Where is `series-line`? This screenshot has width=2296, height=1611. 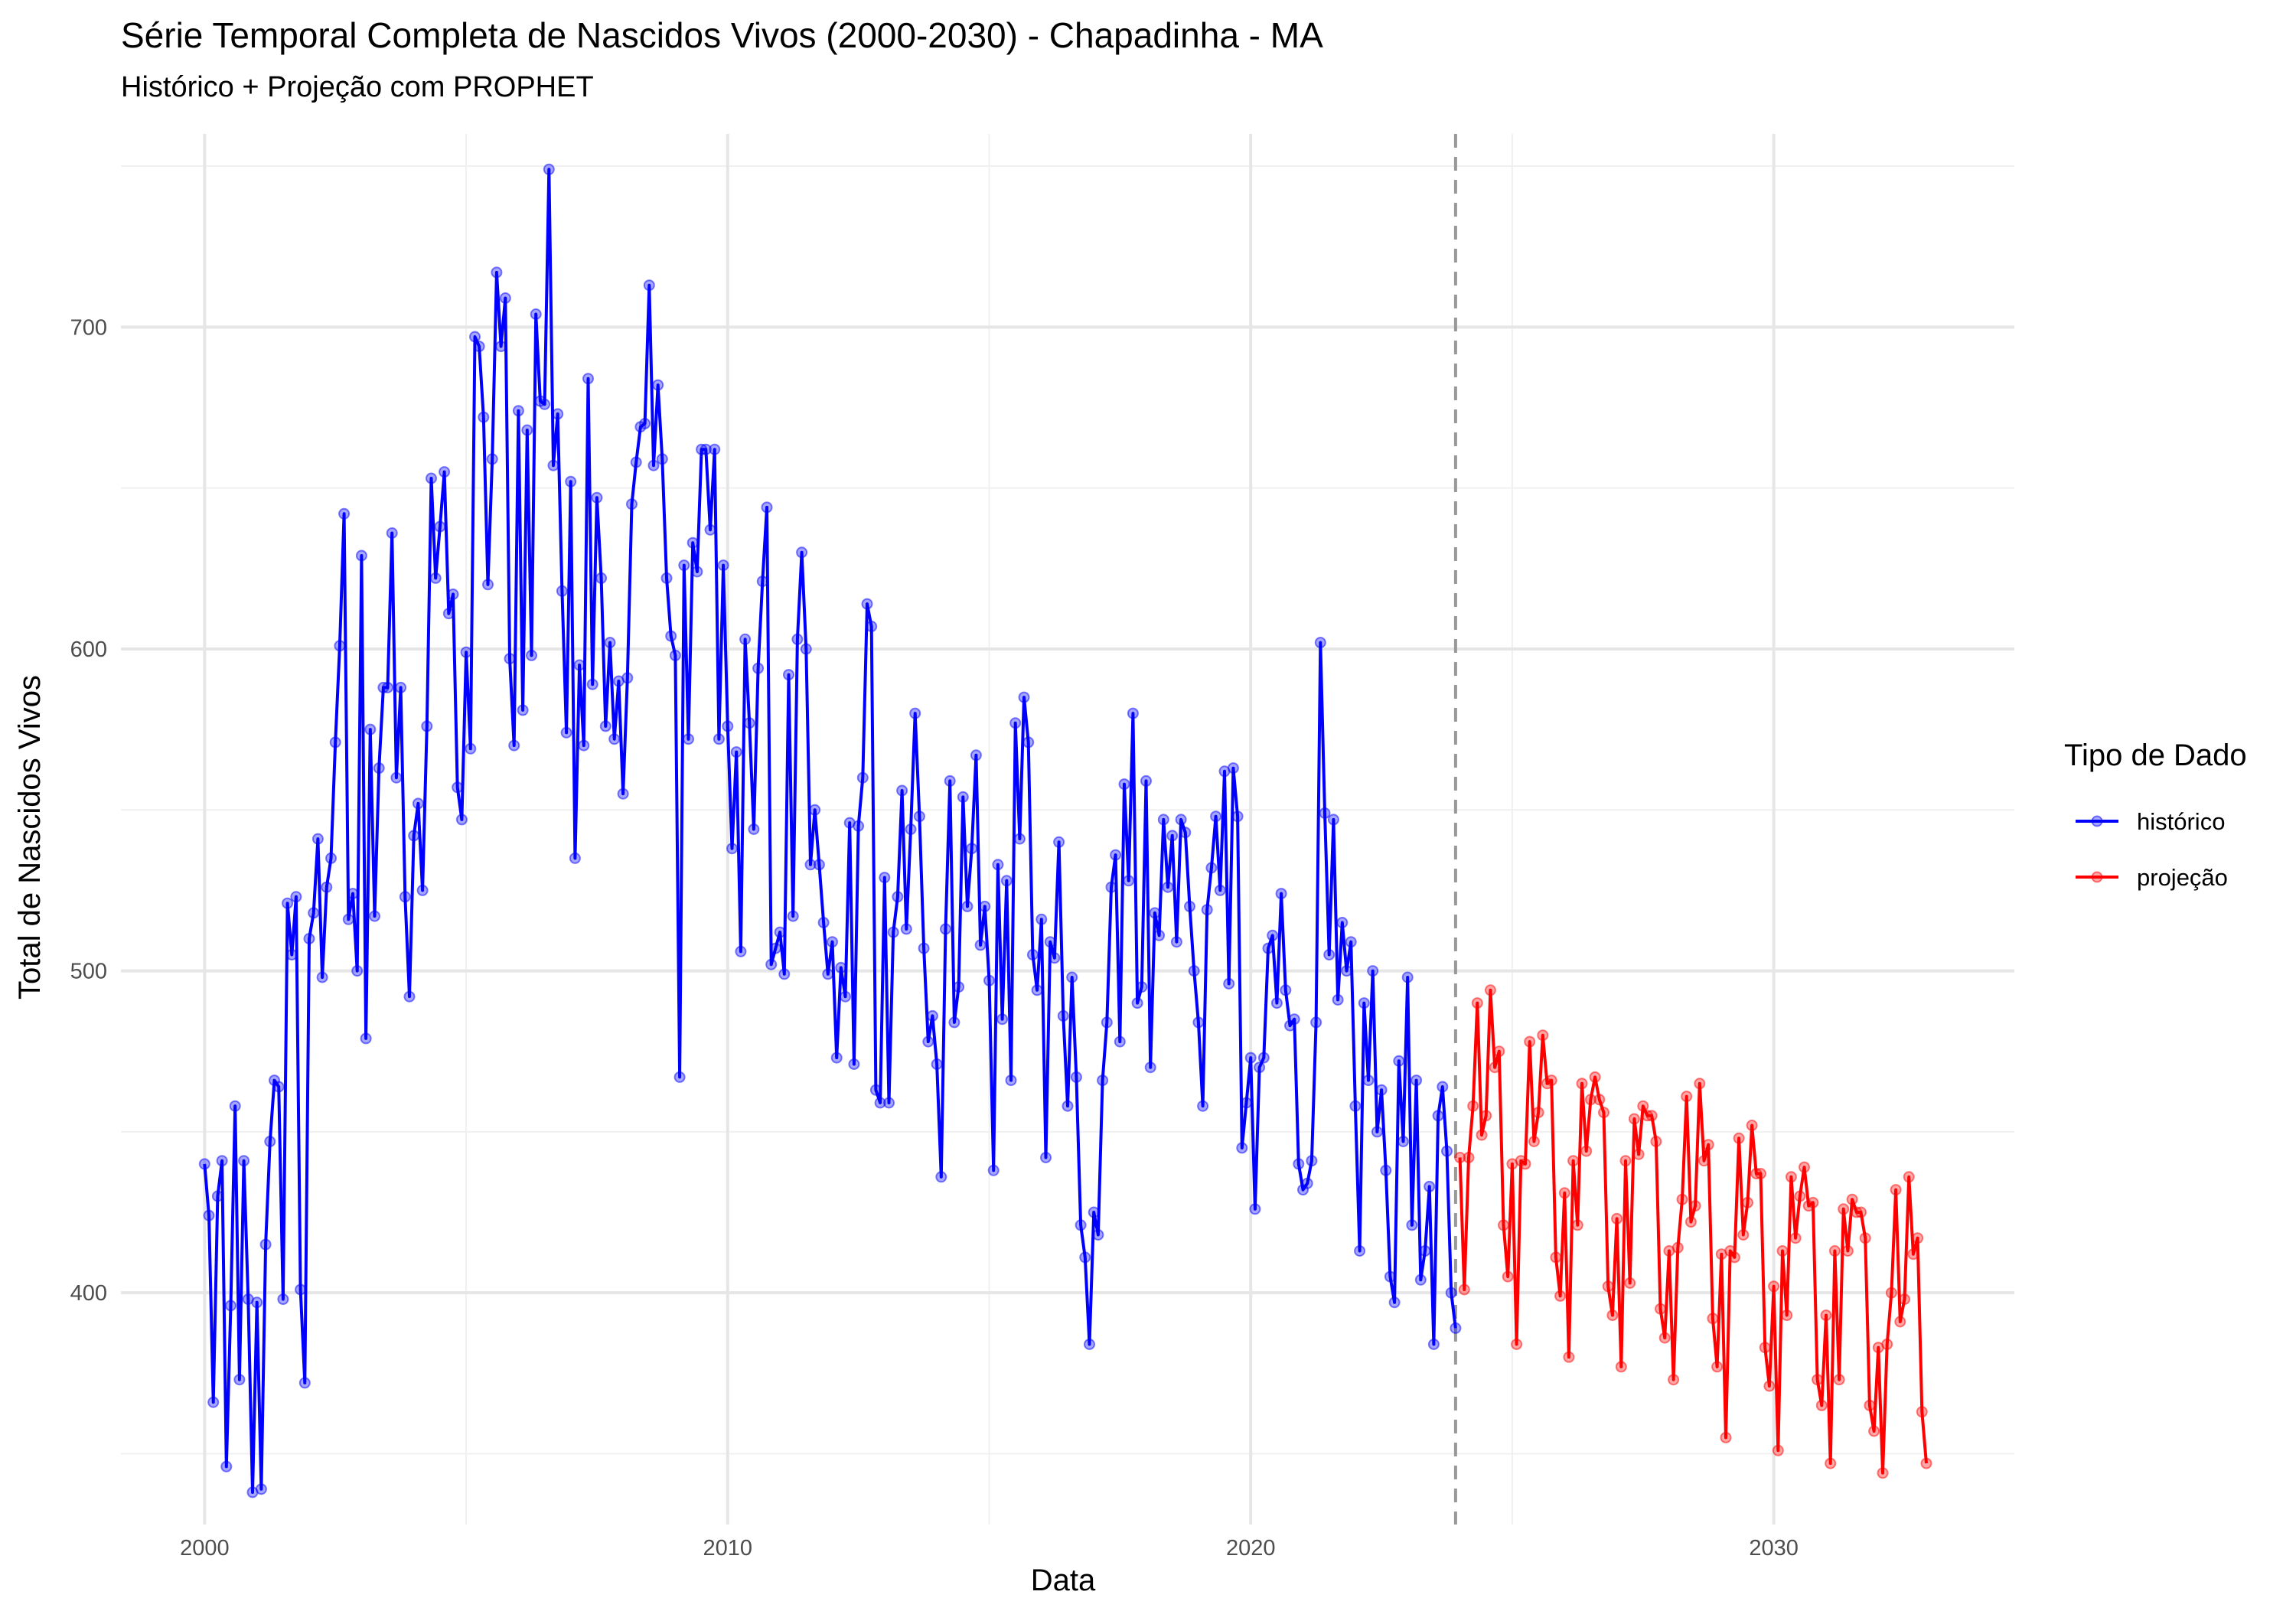
series-line is located at coordinates (1693, 1231).